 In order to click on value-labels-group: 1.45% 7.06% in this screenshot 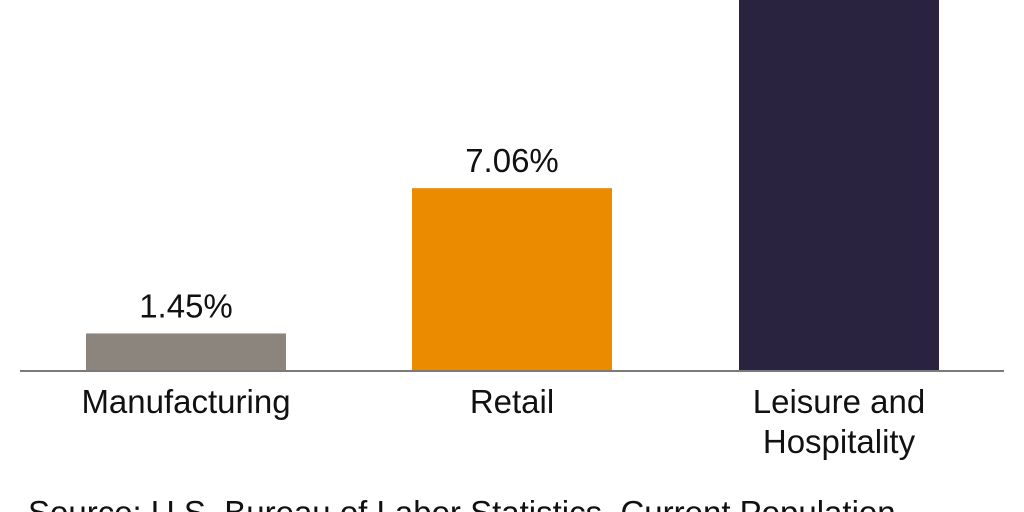, I will do `click(349, 233)`.